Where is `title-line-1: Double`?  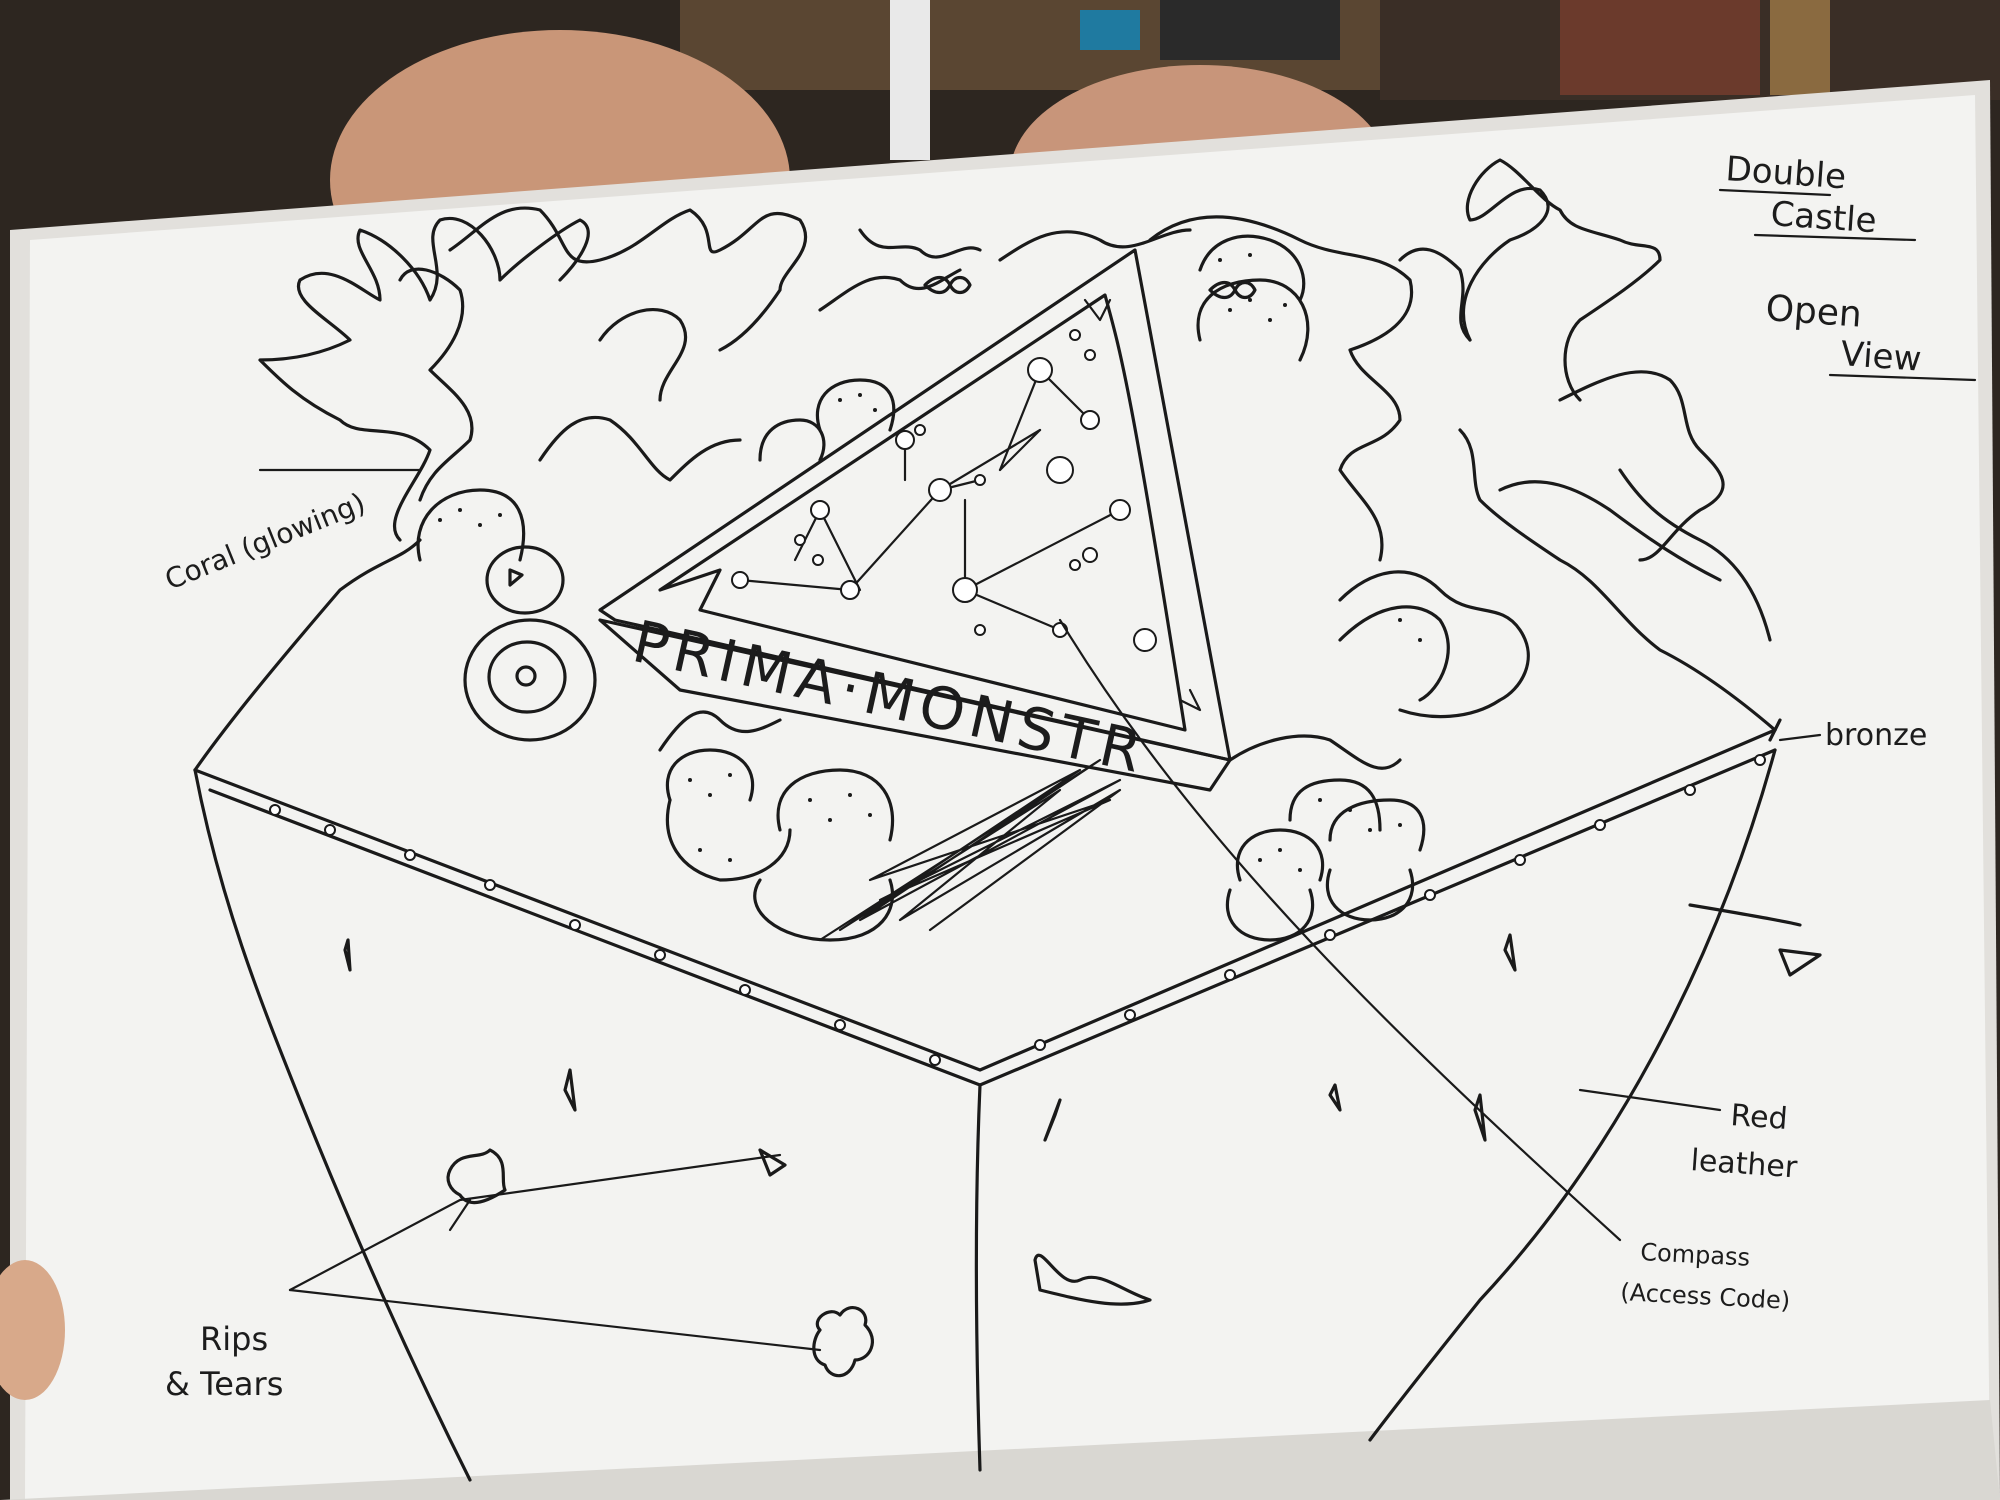
title-line-1: Double is located at coordinates (1785, 173).